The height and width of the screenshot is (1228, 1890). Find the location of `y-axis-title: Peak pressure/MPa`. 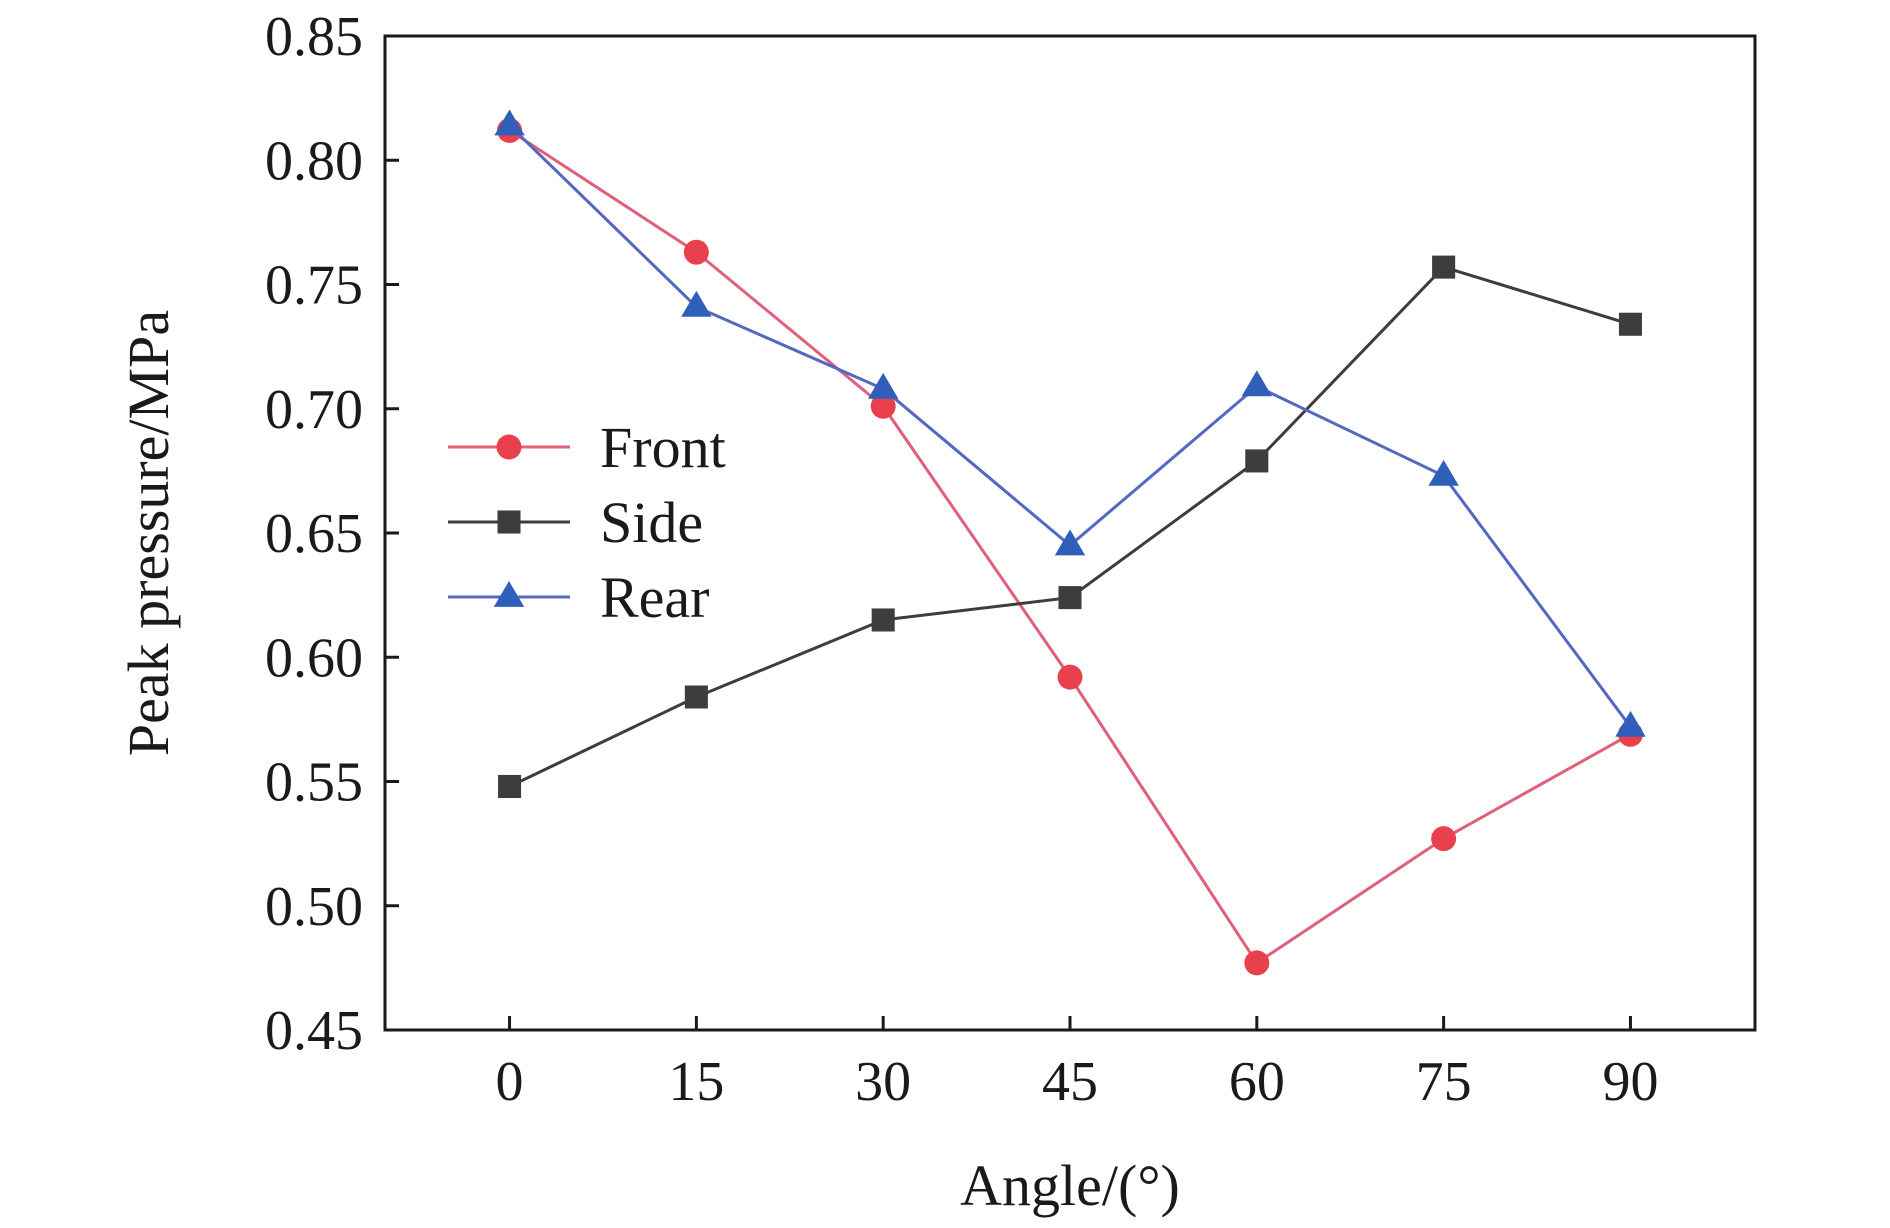

y-axis-title: Peak pressure/MPa is located at coordinates (148, 533).